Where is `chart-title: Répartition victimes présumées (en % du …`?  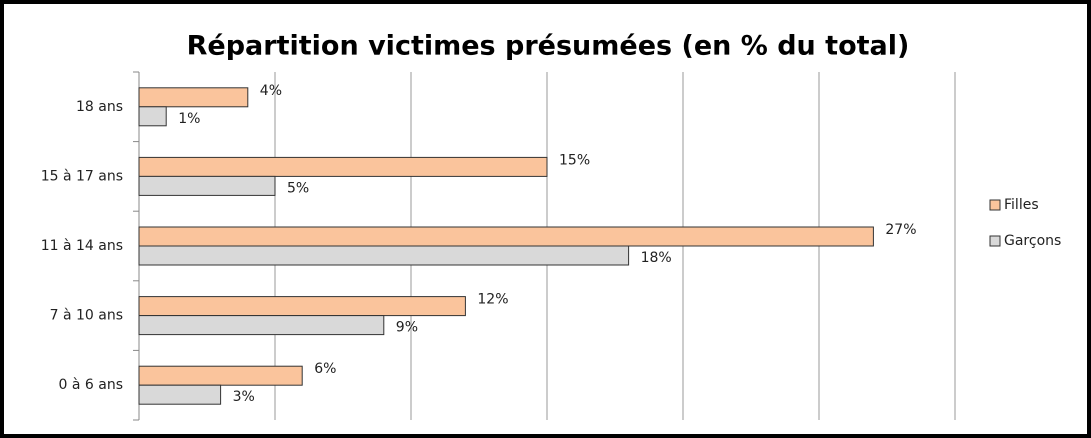 chart-title: Répartition victimes présumées (en % du … is located at coordinates (548, 46).